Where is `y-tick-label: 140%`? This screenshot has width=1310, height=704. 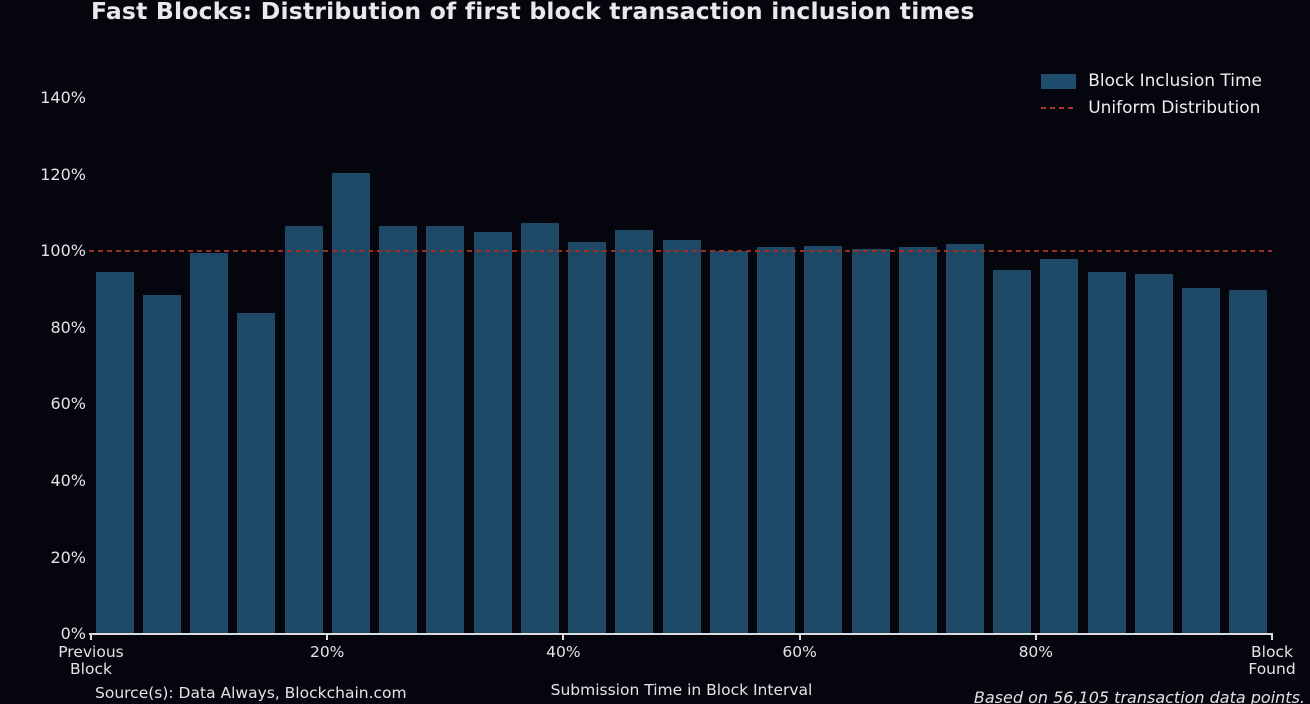 y-tick-label: 140% is located at coordinates (63, 98).